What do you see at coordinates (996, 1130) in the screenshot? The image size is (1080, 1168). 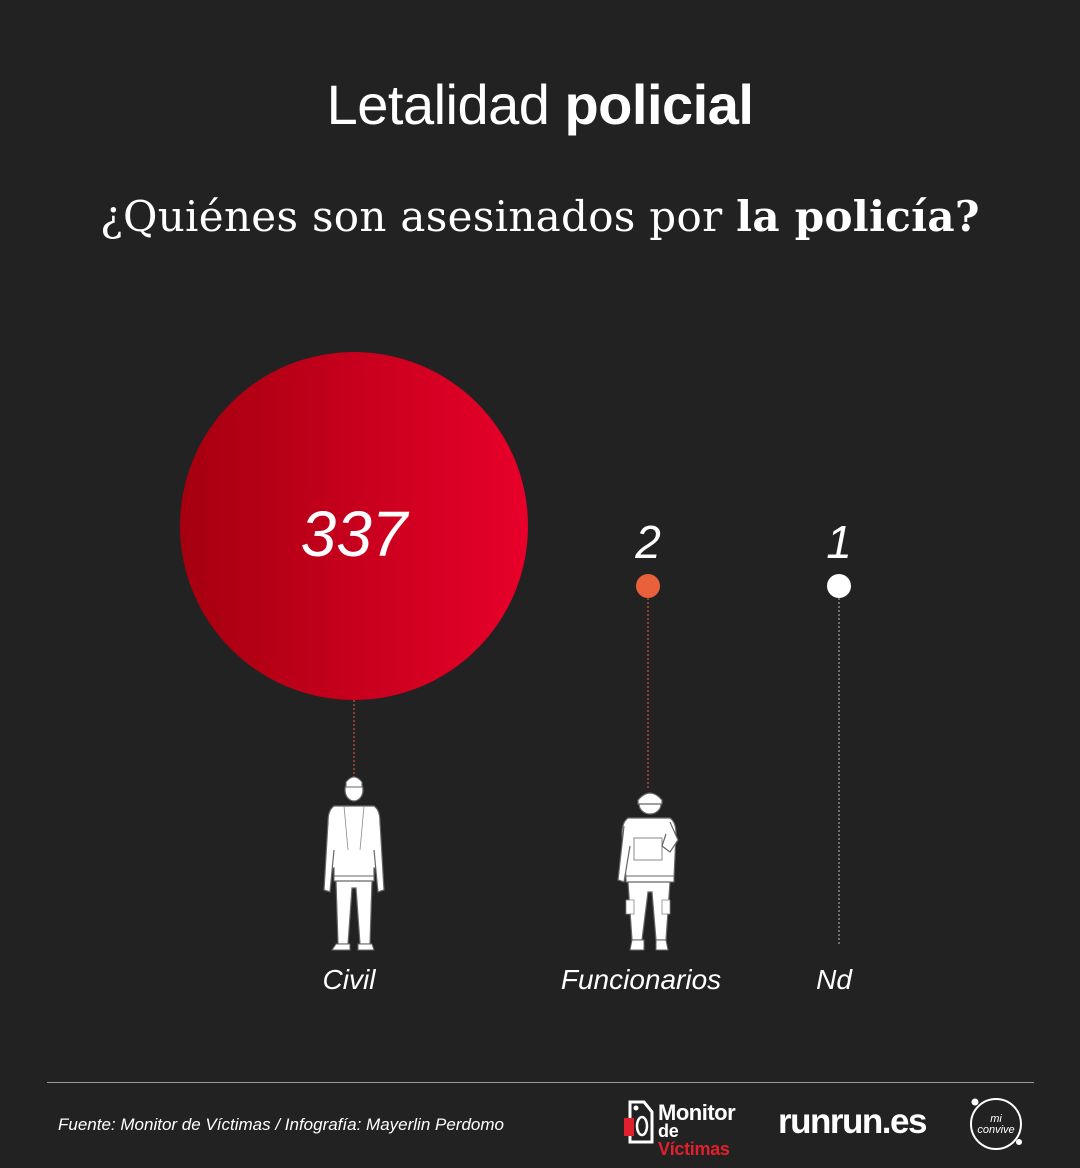 I see `convive-logo-line2: convive` at bounding box center [996, 1130].